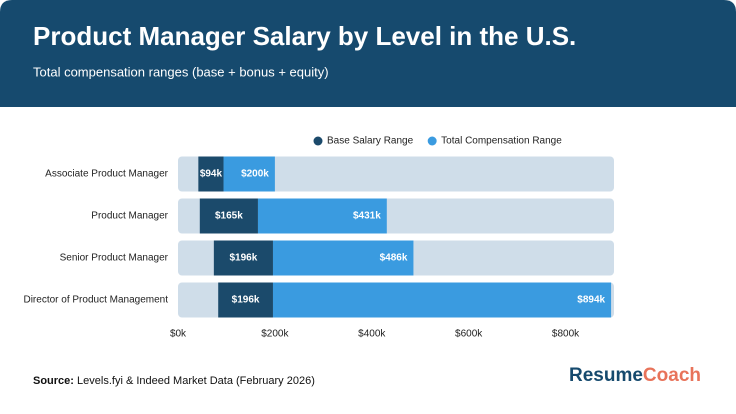 Image resolution: width=736 pixels, height=414 pixels. I want to click on track, so click(396, 174).